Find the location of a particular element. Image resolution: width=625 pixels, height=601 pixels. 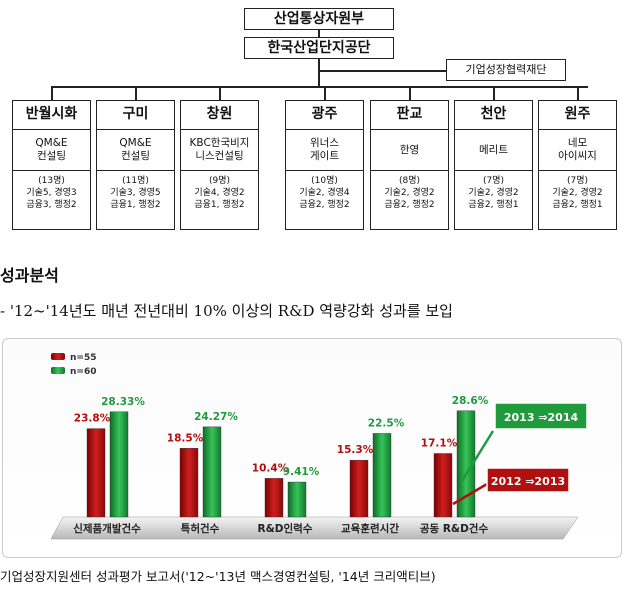

branch-box: 원주 네모 아이씨지 (7명) 기술2, 경영2 금융2, 행정1 is located at coordinates (577, 165).